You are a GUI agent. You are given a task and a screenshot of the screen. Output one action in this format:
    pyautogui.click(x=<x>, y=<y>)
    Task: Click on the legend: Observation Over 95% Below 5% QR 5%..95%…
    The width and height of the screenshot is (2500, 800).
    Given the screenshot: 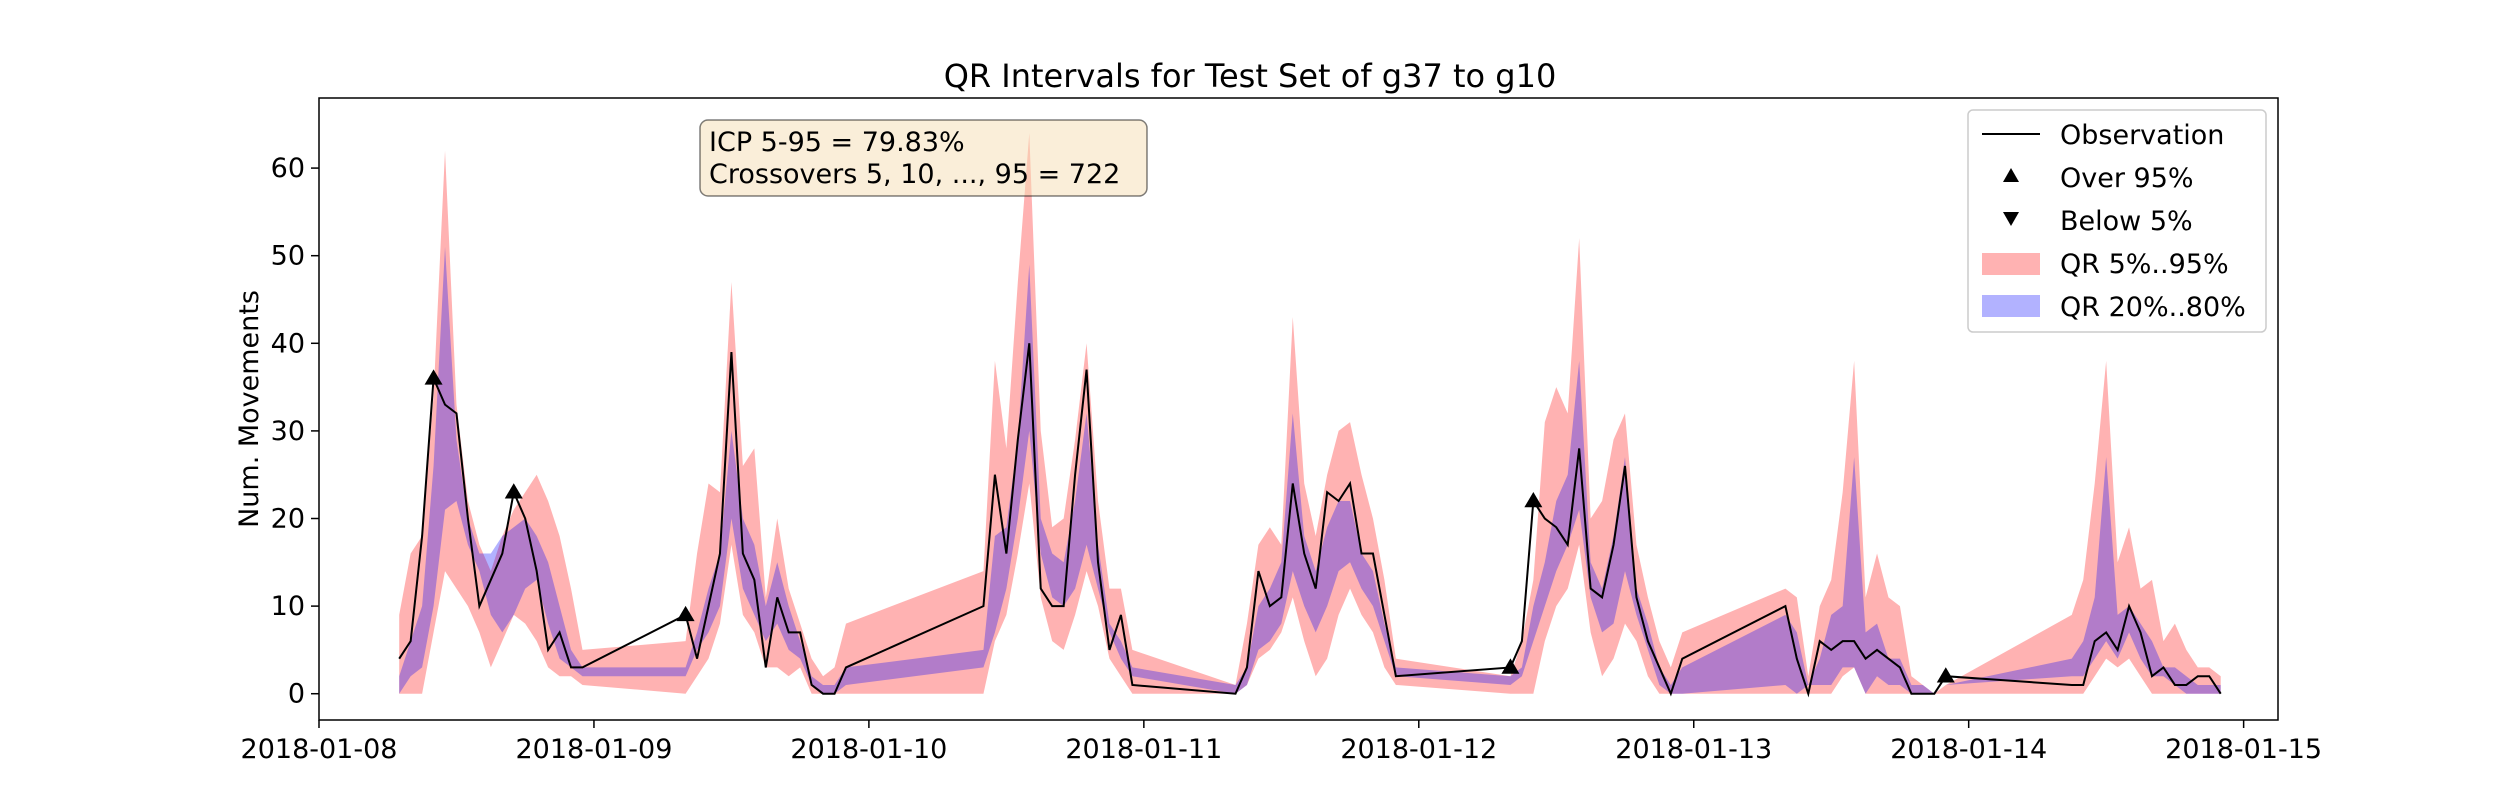 What is the action you would take?
    pyautogui.click(x=2117, y=221)
    